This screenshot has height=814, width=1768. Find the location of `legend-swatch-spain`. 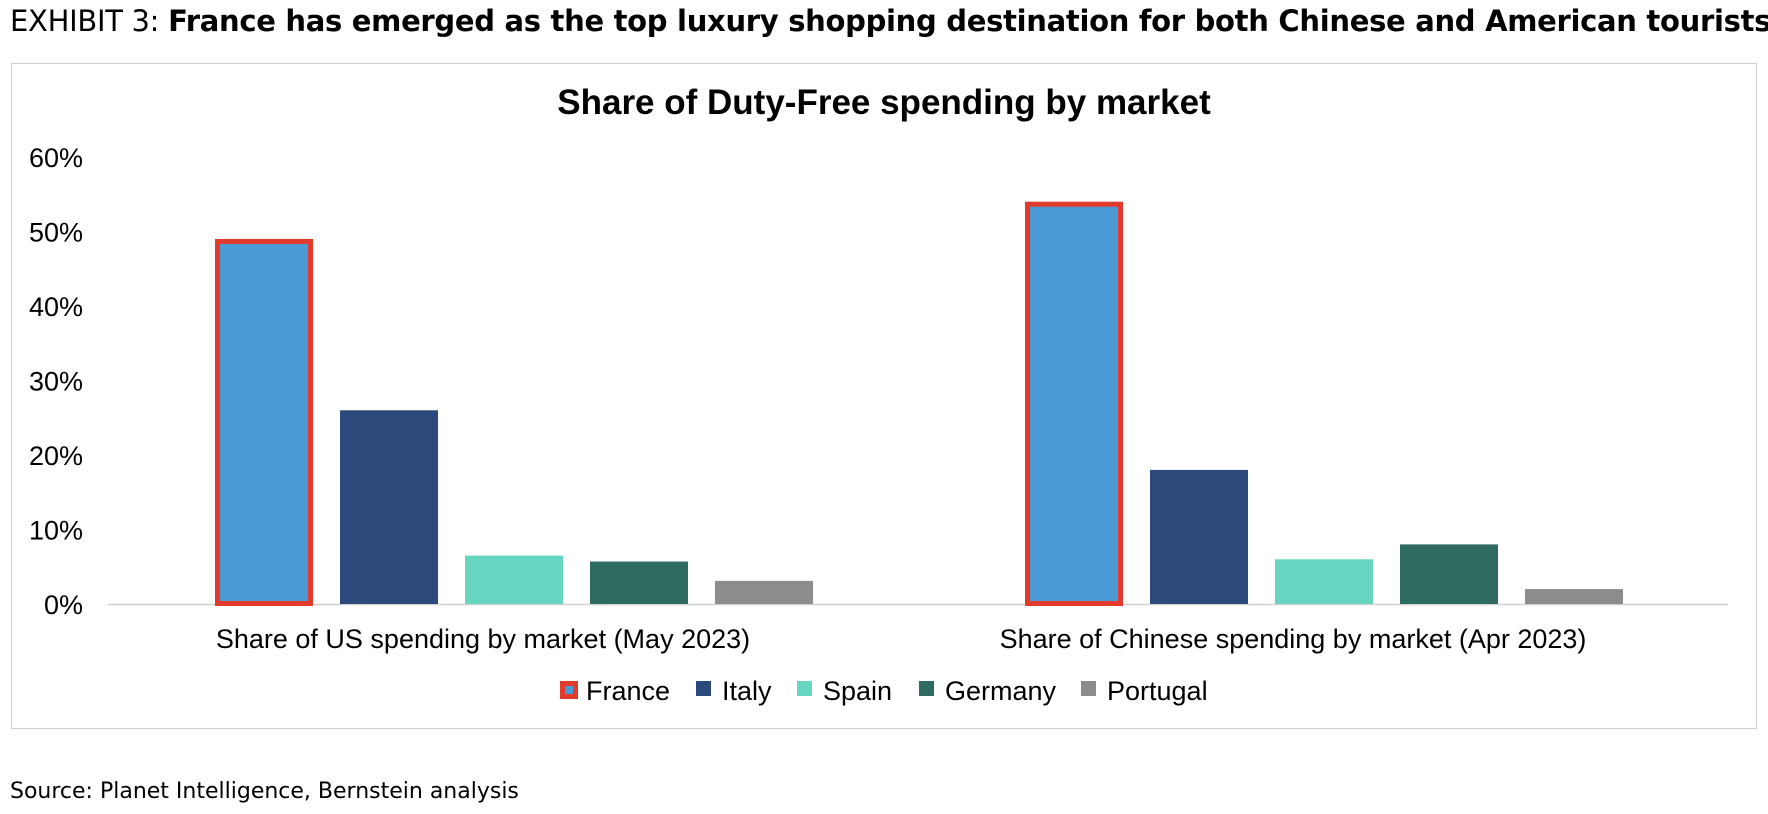

legend-swatch-spain is located at coordinates (804, 688).